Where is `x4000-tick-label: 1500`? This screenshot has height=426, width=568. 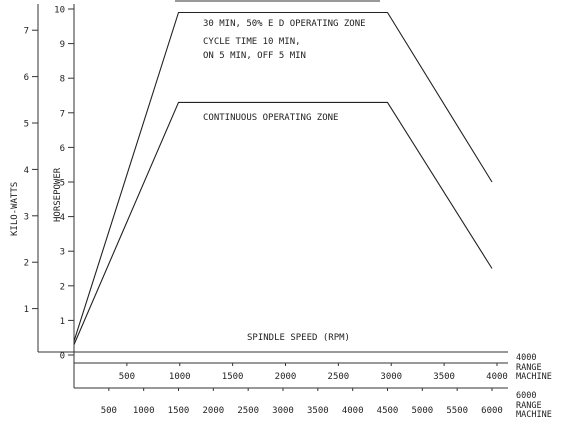
x4000-tick-label: 1500 is located at coordinates (233, 377).